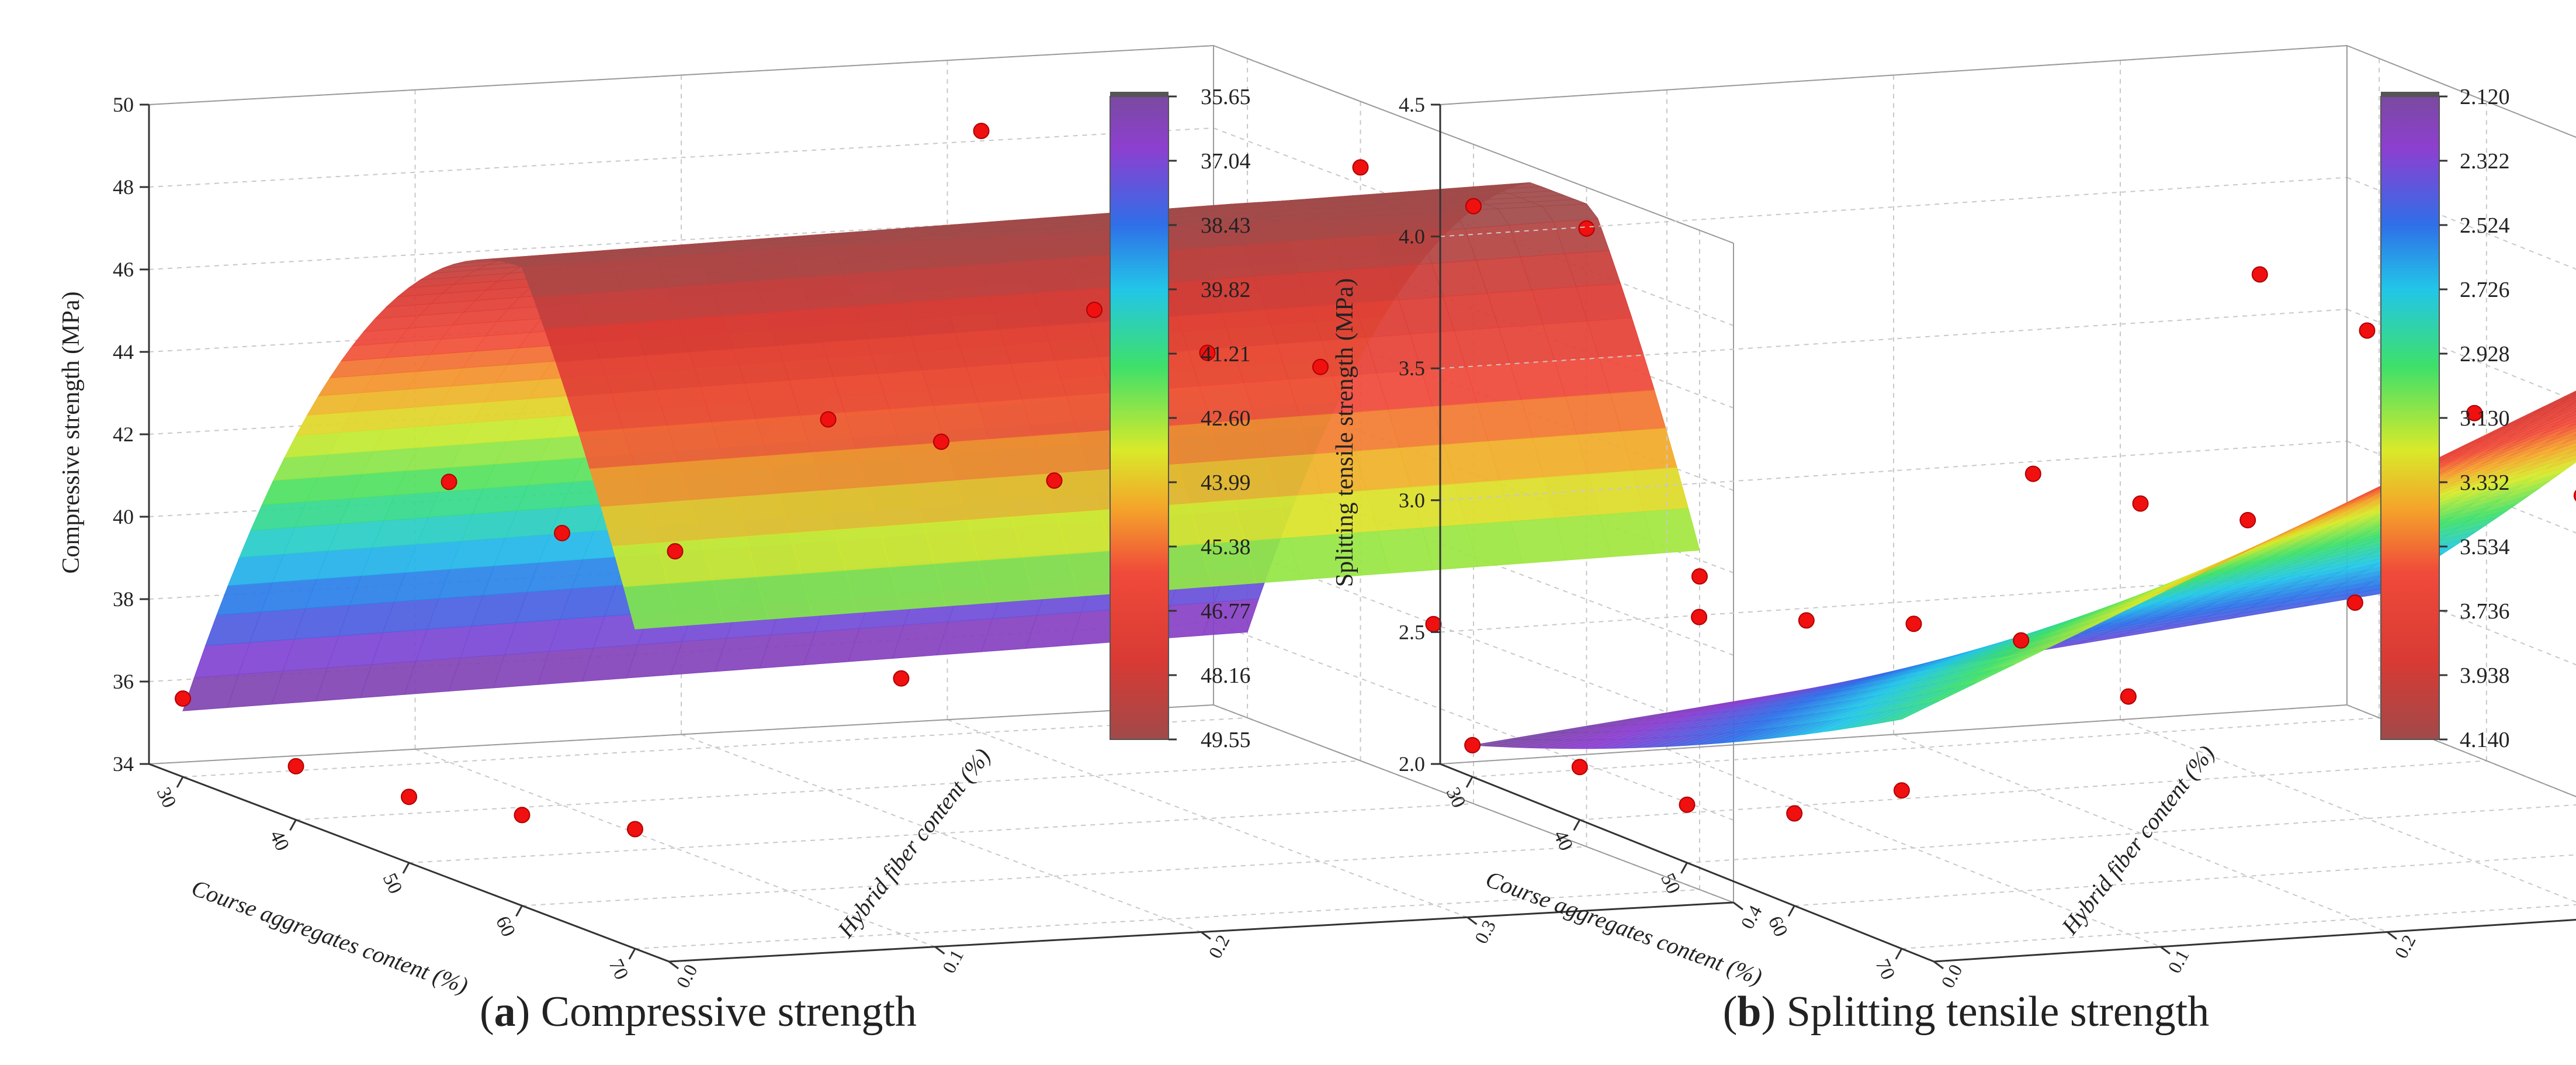 Image resolution: width=2576 pixels, height=1065 pixels. Describe the element at coordinates (2485, 354) in the screenshot. I see `colorbar-tick-label: 2.928` at that location.